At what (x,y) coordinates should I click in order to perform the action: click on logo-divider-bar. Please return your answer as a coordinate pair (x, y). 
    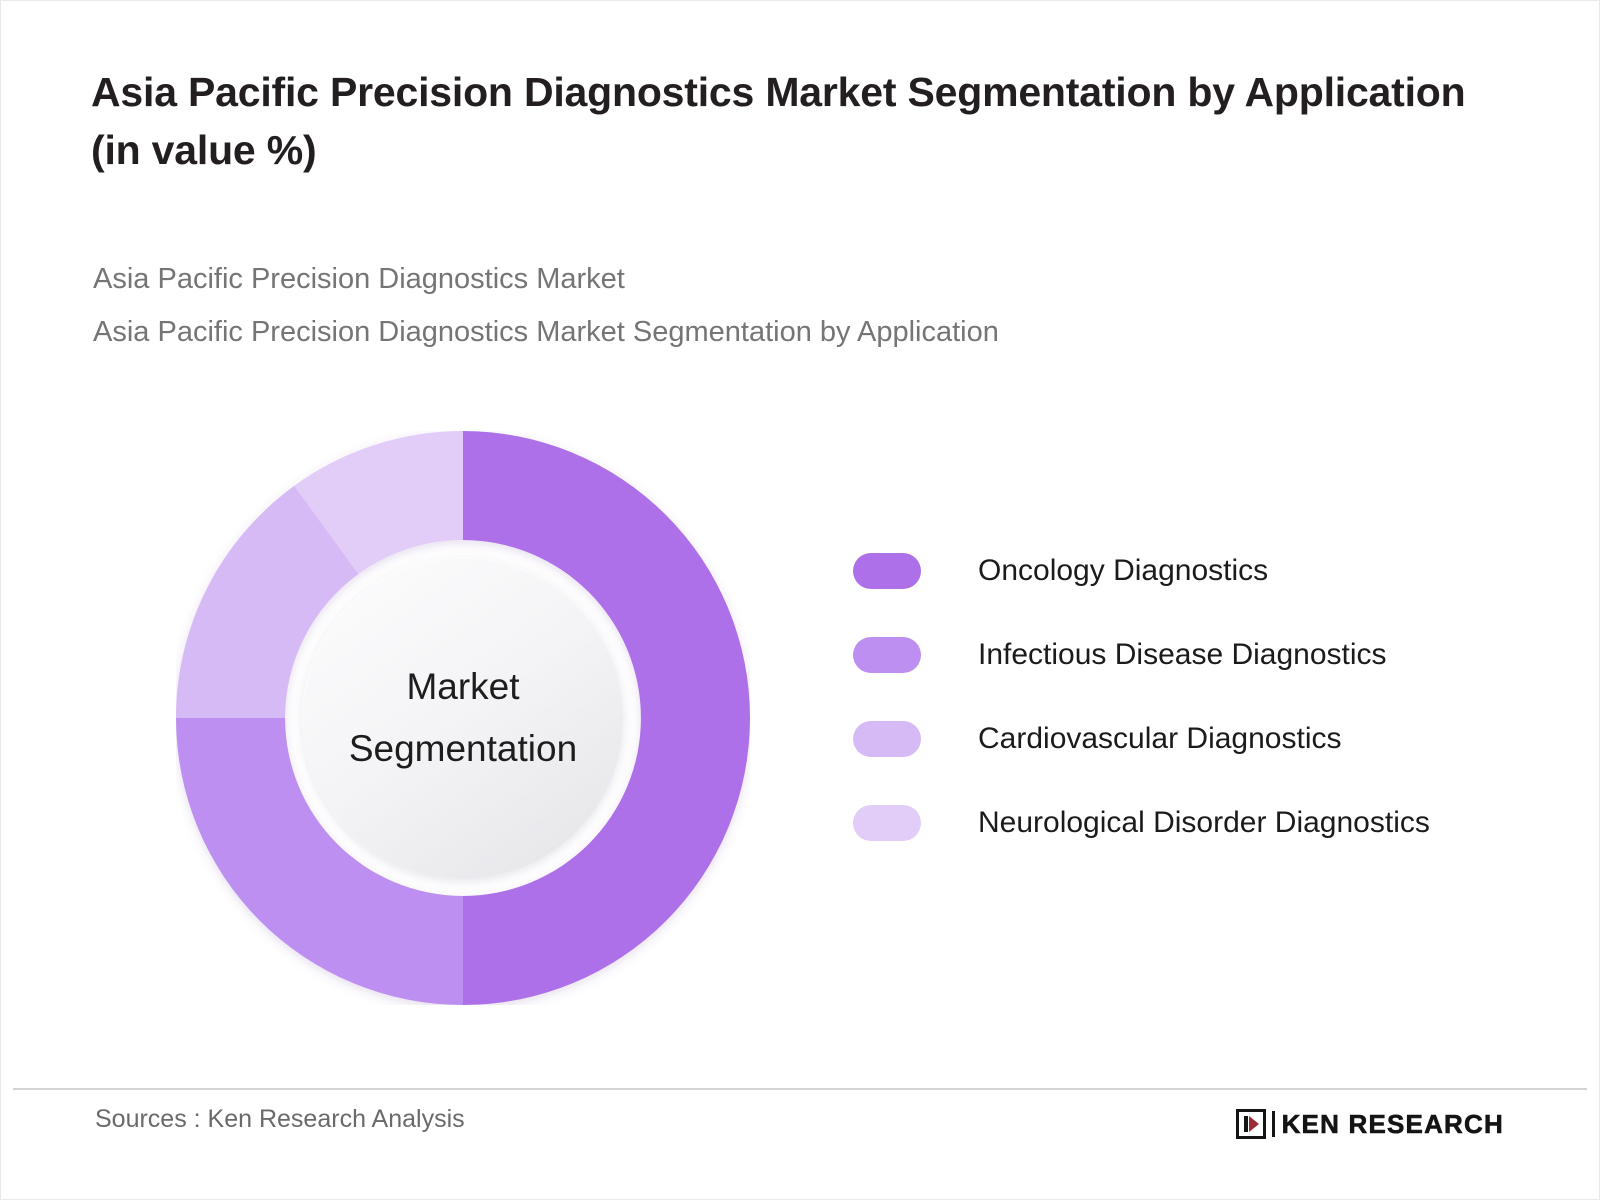
    Looking at the image, I should click on (1273, 1124).